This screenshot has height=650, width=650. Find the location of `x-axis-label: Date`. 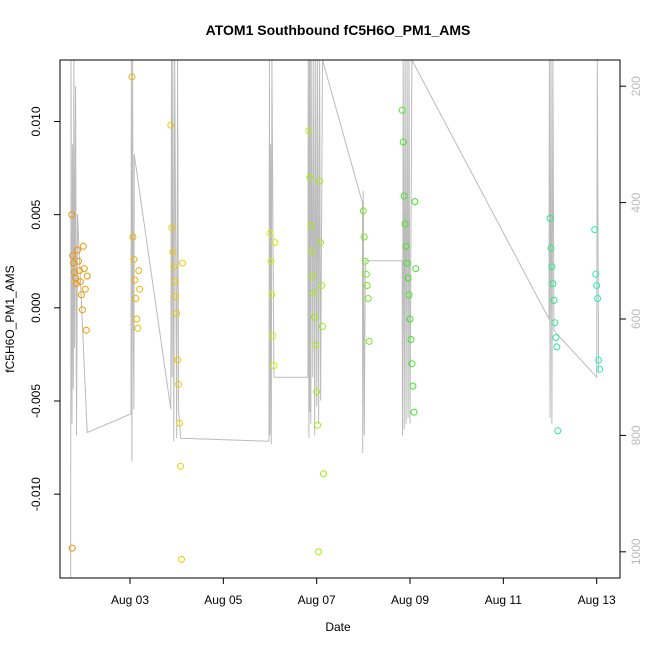

x-axis-label: Date is located at coordinates (338, 627).